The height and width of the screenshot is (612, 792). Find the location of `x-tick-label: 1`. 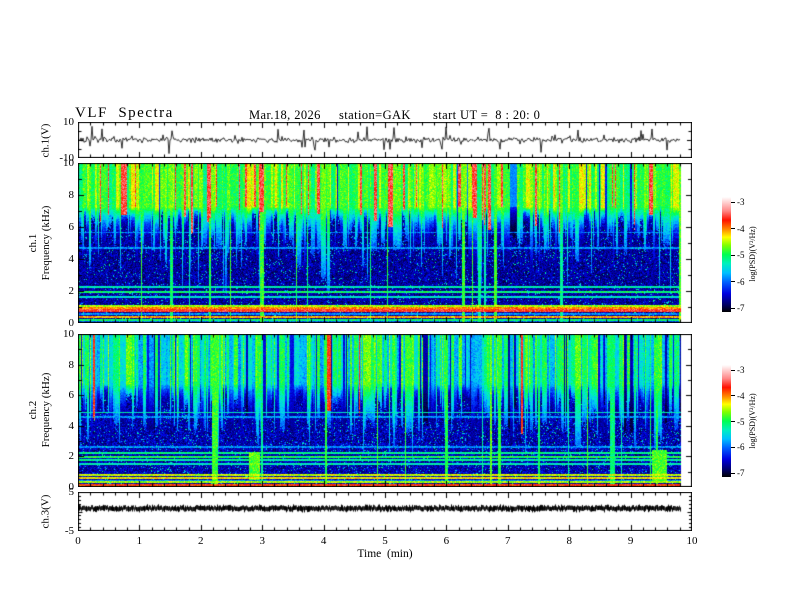

x-tick-label: 1 is located at coordinates (139, 541).